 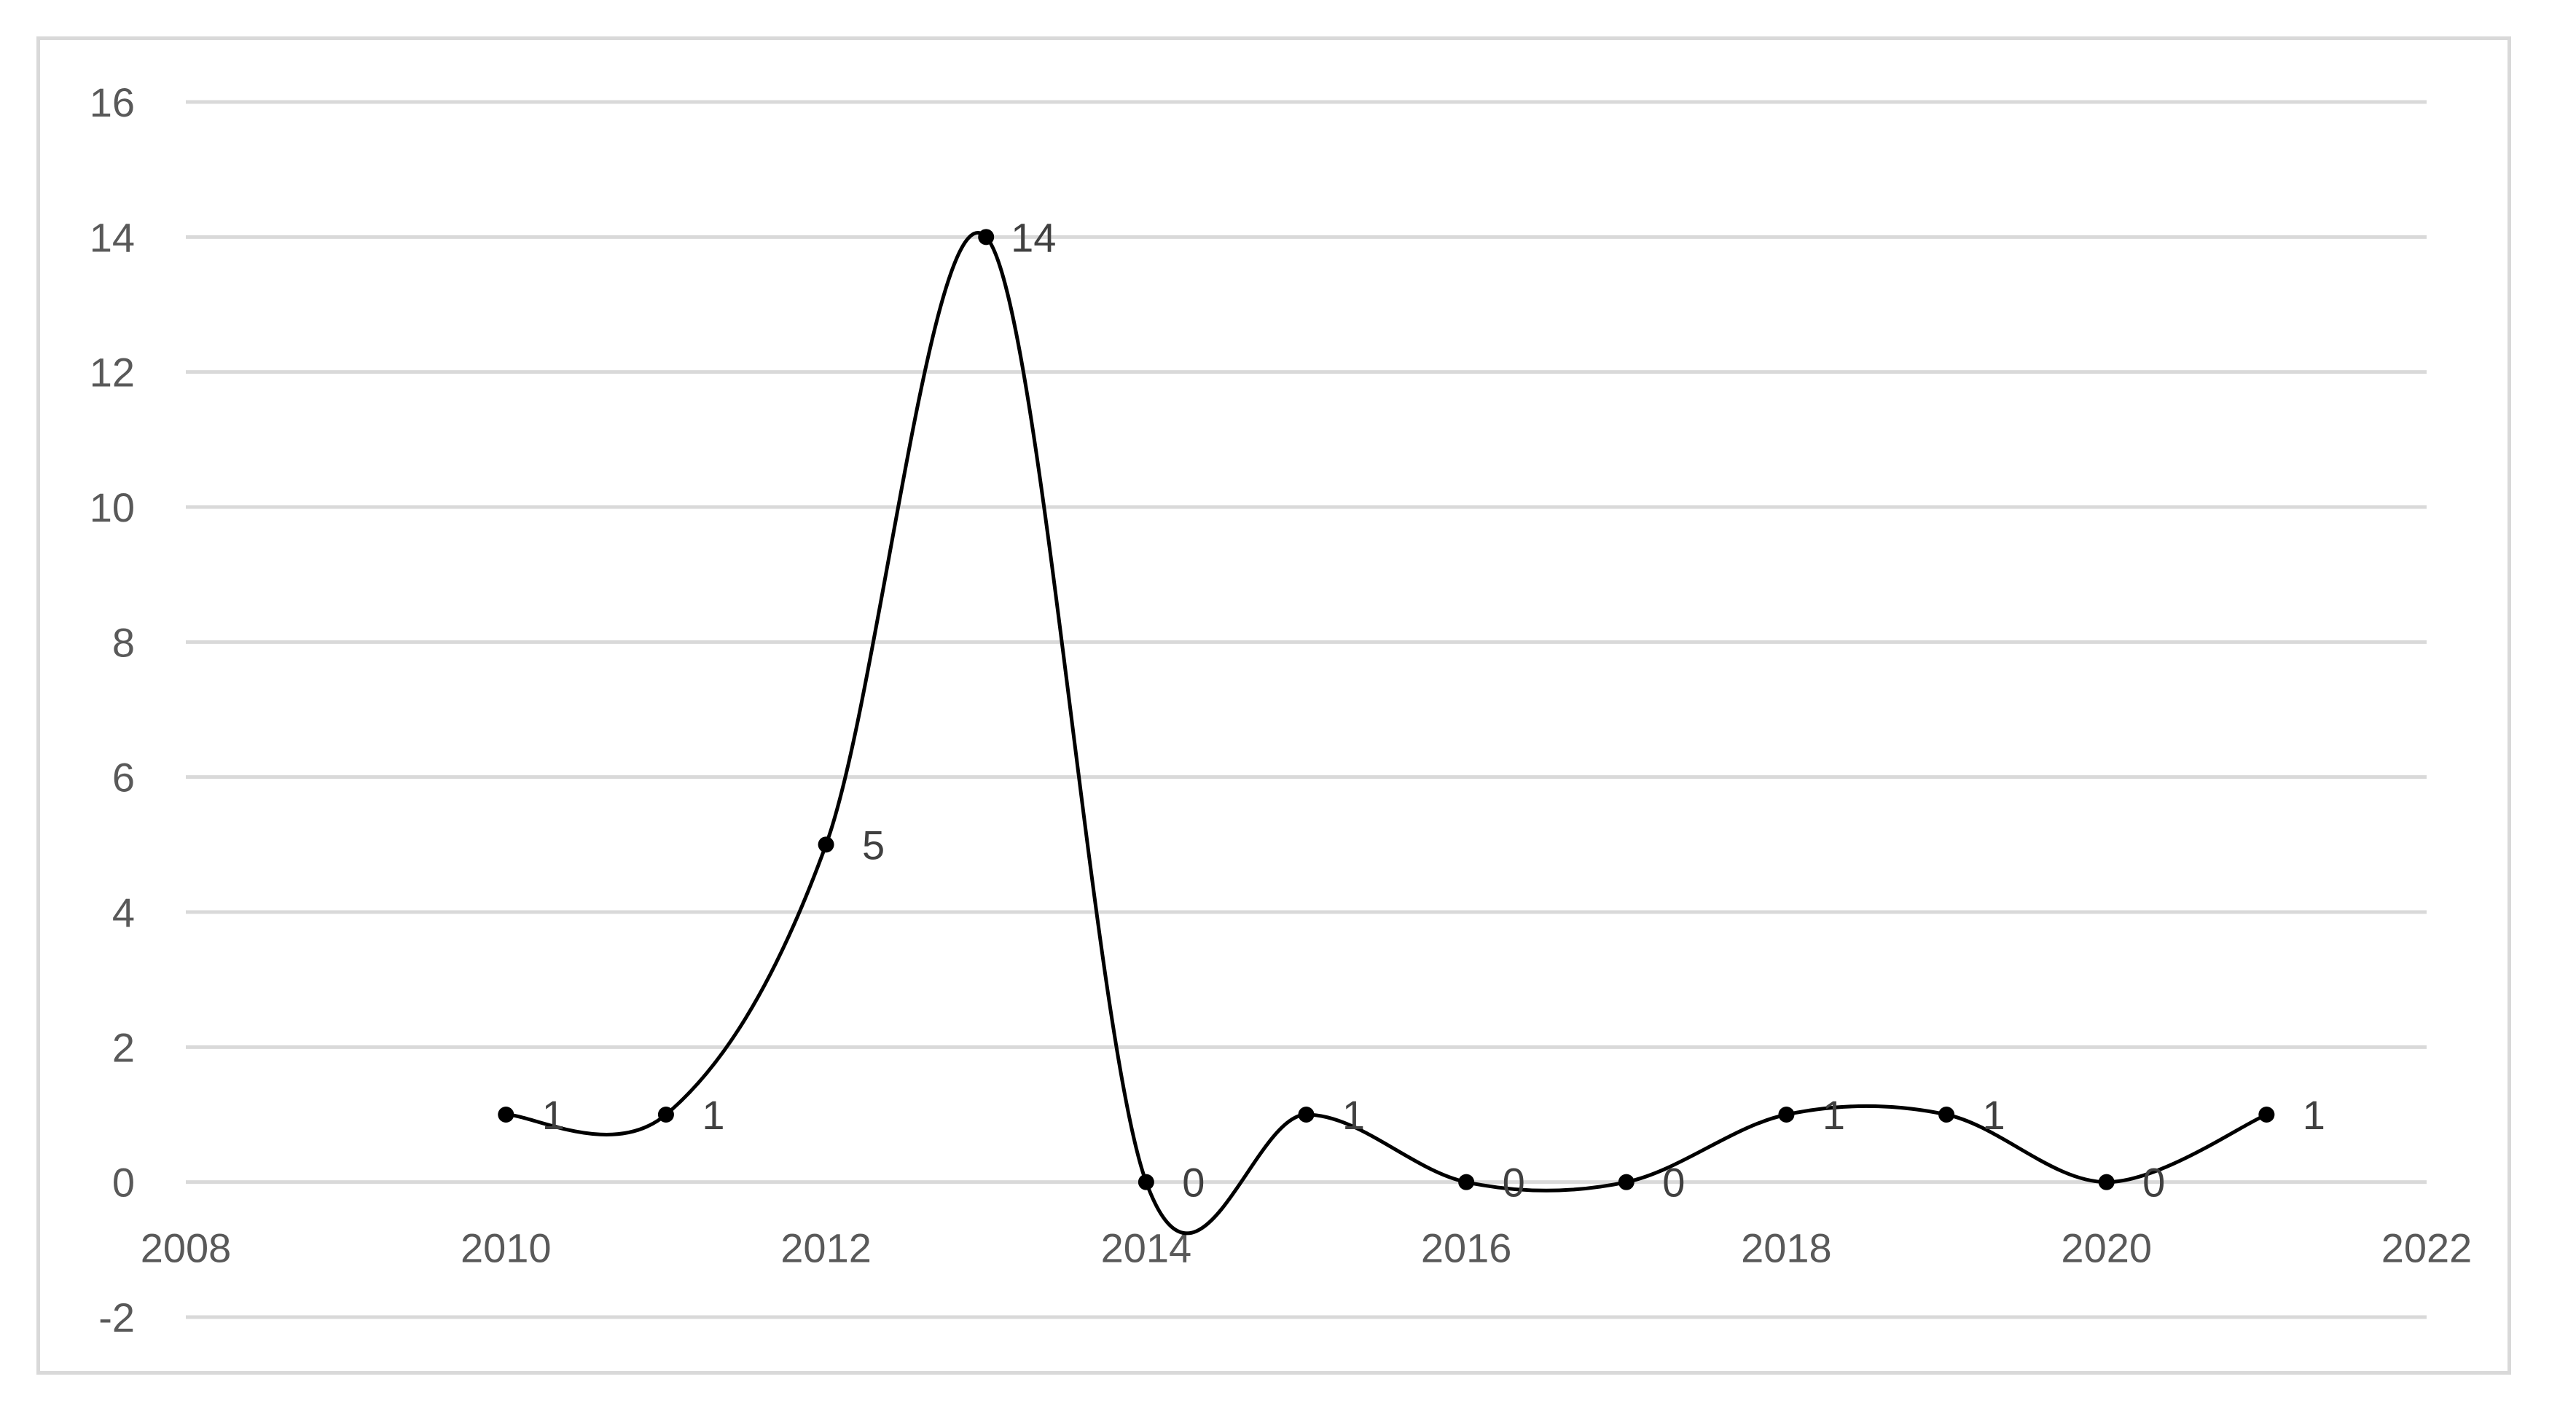 I want to click on x-tick-label: 2020, so click(x=2106, y=1248).